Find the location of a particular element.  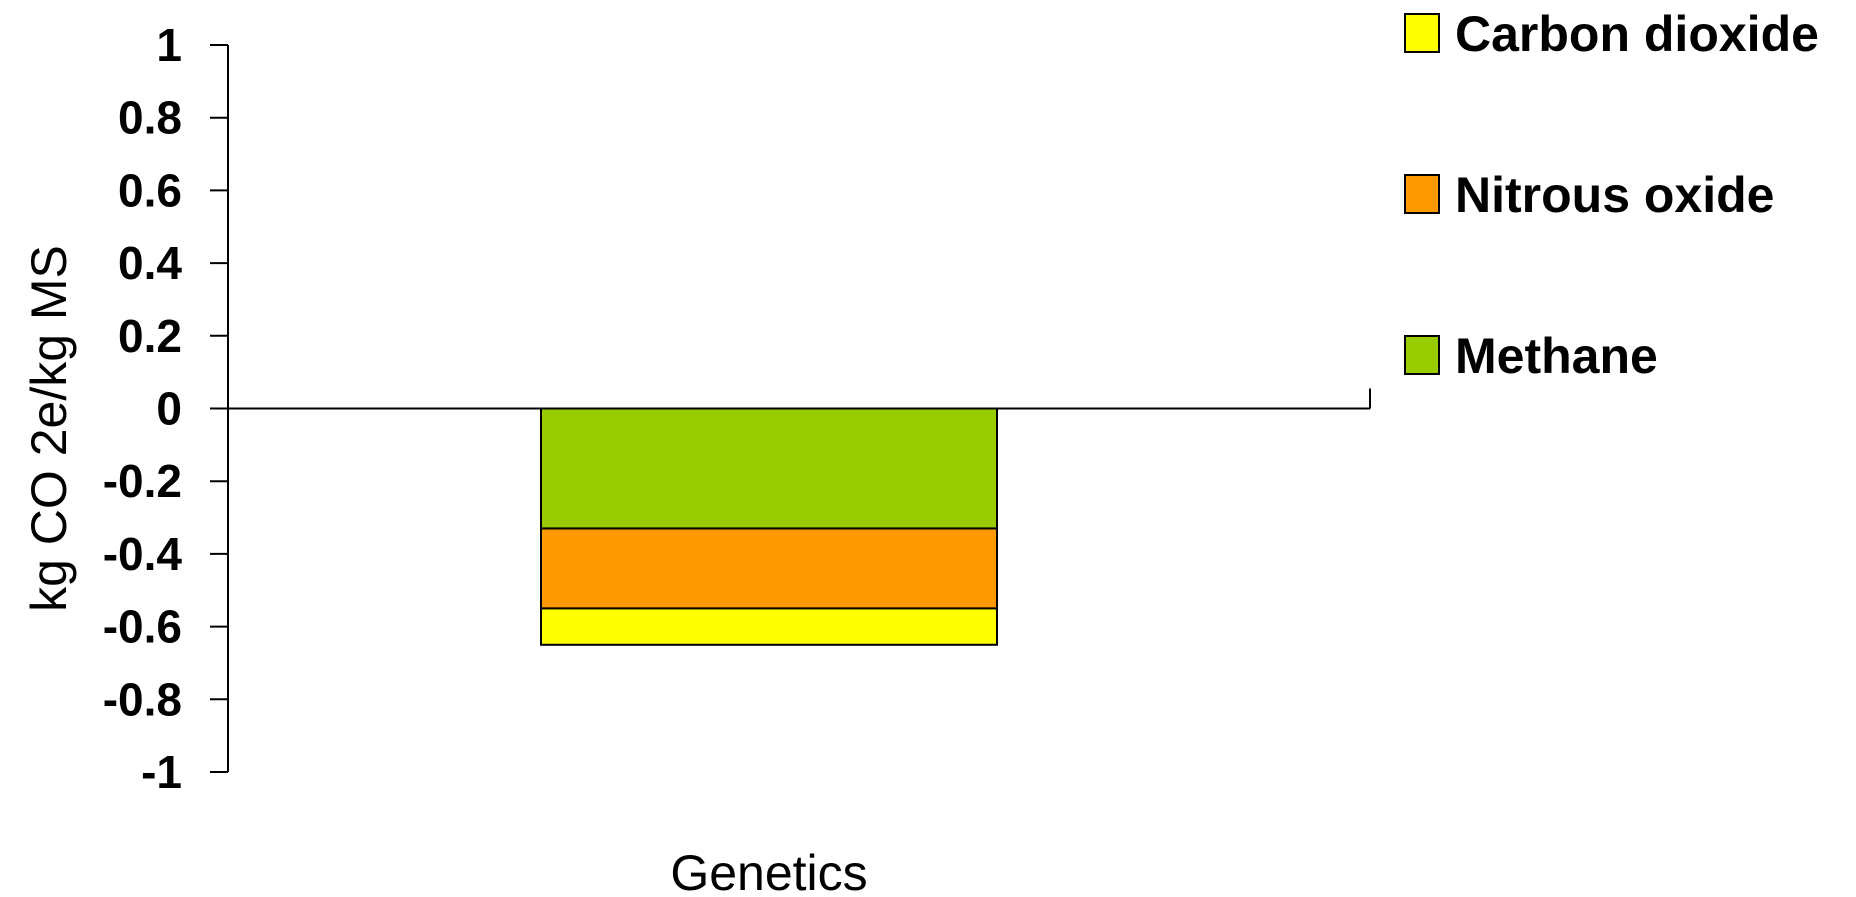

y-tick-label: 0.8 is located at coordinates (150, 118).